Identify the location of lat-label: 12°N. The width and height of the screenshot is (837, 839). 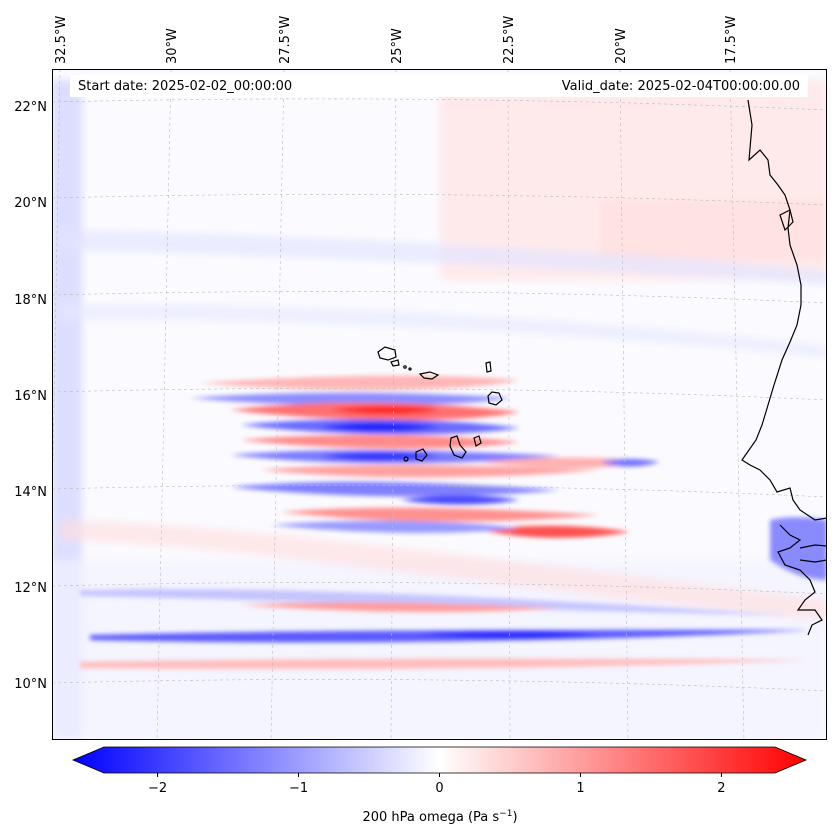
(30, 588).